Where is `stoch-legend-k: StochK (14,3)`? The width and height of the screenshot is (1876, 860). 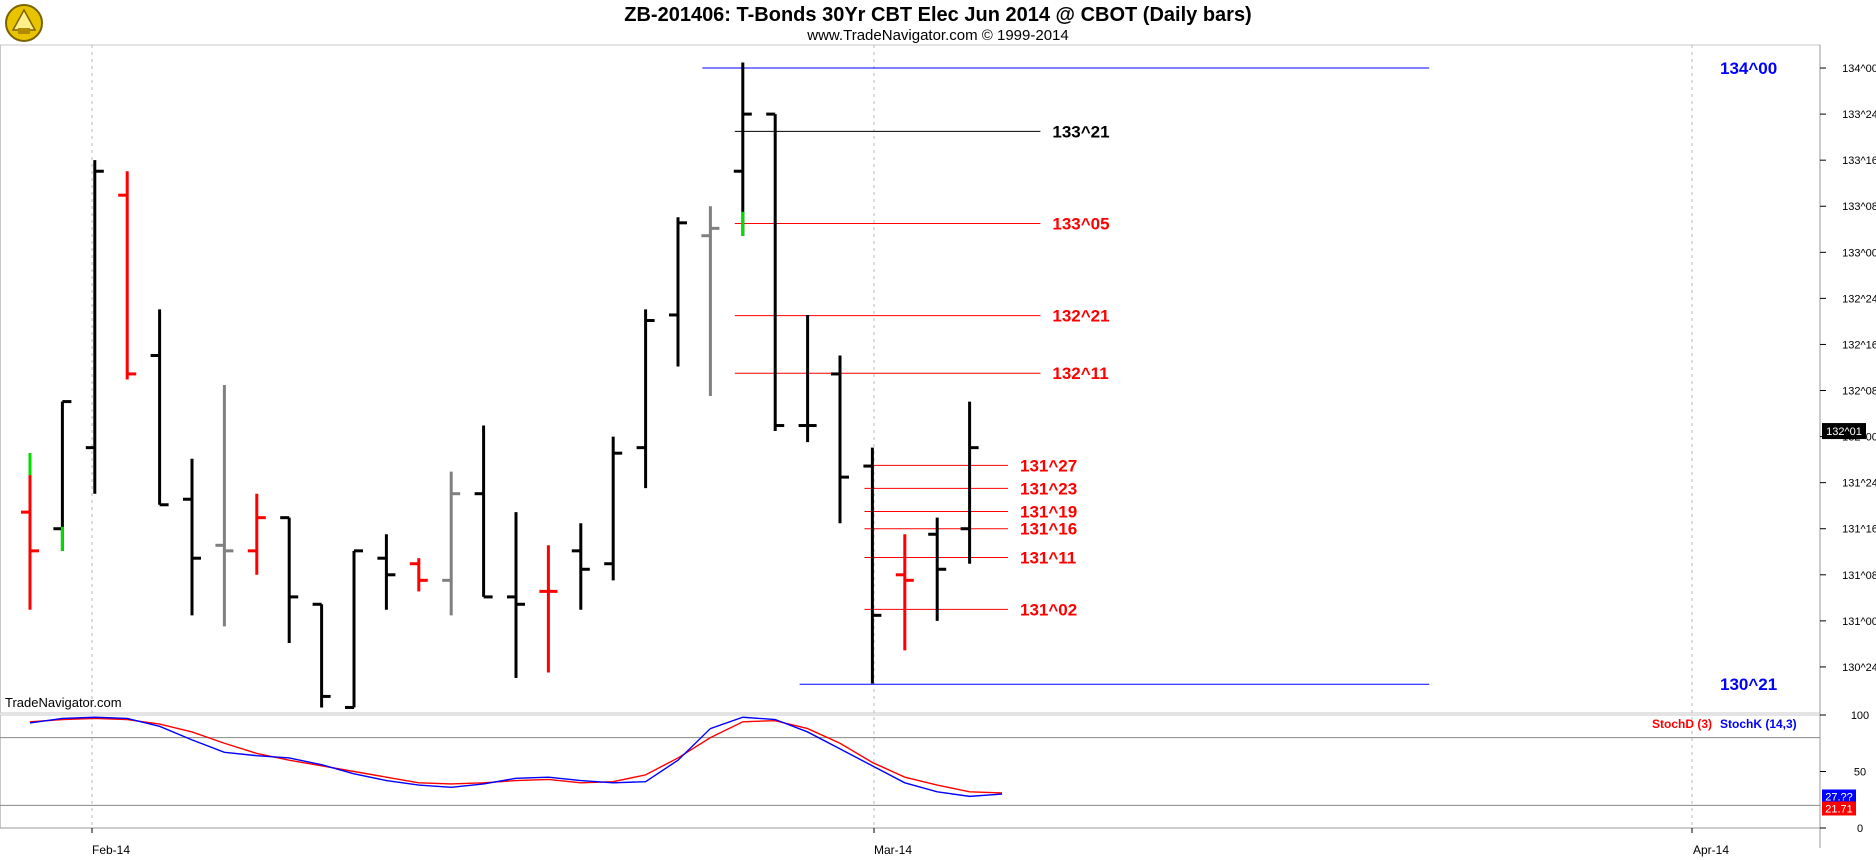 stoch-legend-k: StochK (14,3) is located at coordinates (1758, 724).